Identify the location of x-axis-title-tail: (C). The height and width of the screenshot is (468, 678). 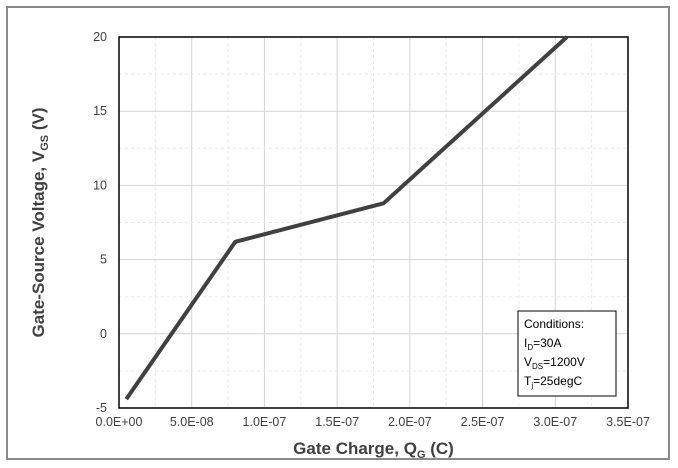
(440, 448).